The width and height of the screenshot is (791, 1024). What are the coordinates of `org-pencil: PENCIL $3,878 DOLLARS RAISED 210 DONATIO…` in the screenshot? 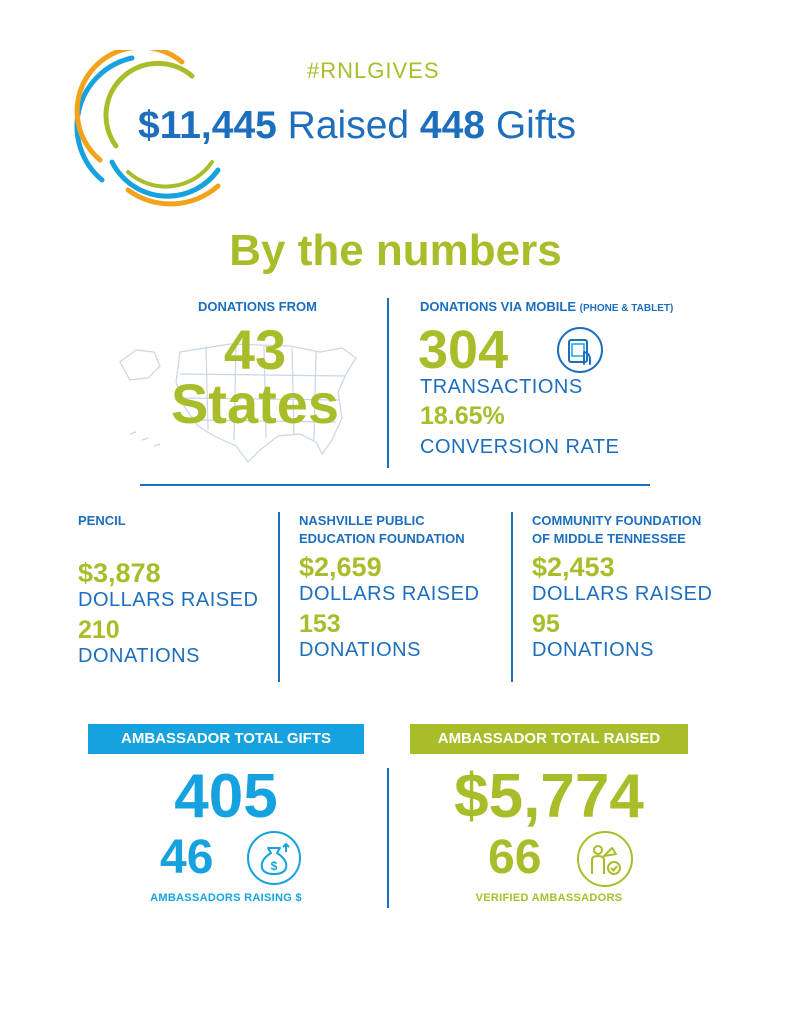 It's located at (178, 590).